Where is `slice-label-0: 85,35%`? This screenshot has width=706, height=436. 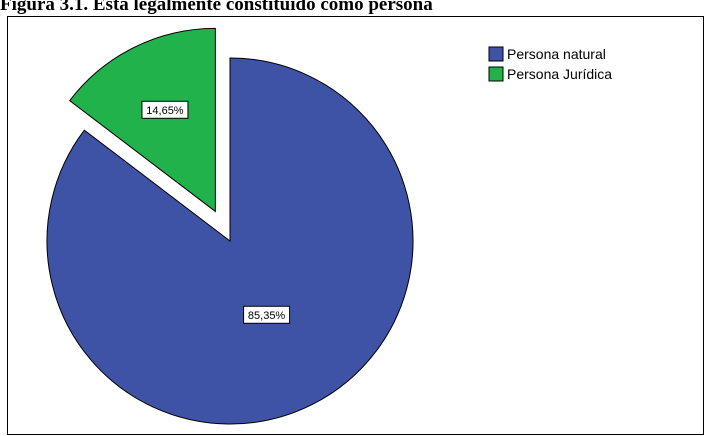 slice-label-0: 85,35% is located at coordinates (267, 314).